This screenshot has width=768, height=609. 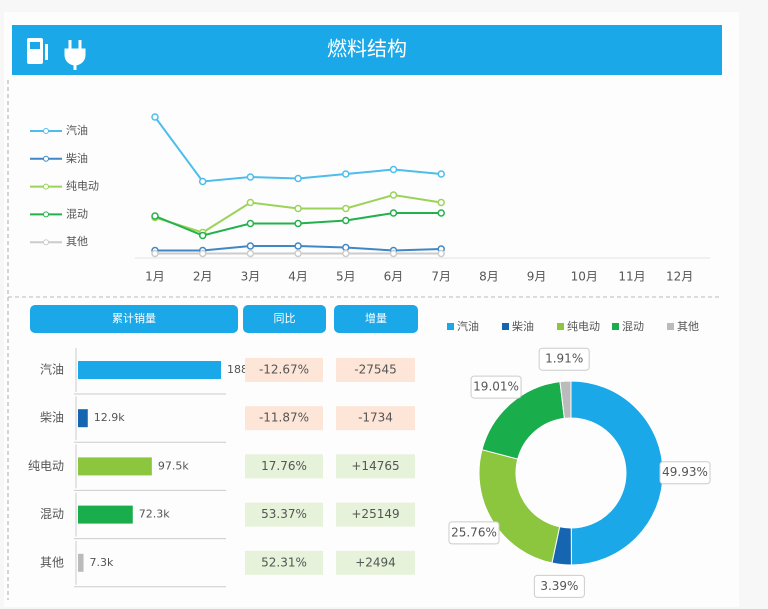 I want to click on slice-label: 19.01%, so click(x=496, y=387).